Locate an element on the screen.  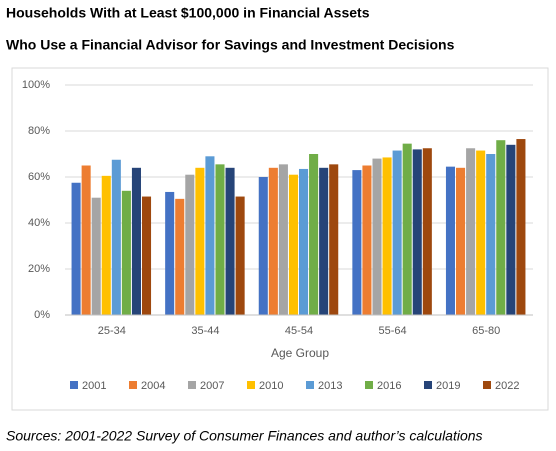
legend-label: 2010 is located at coordinates (271, 386).